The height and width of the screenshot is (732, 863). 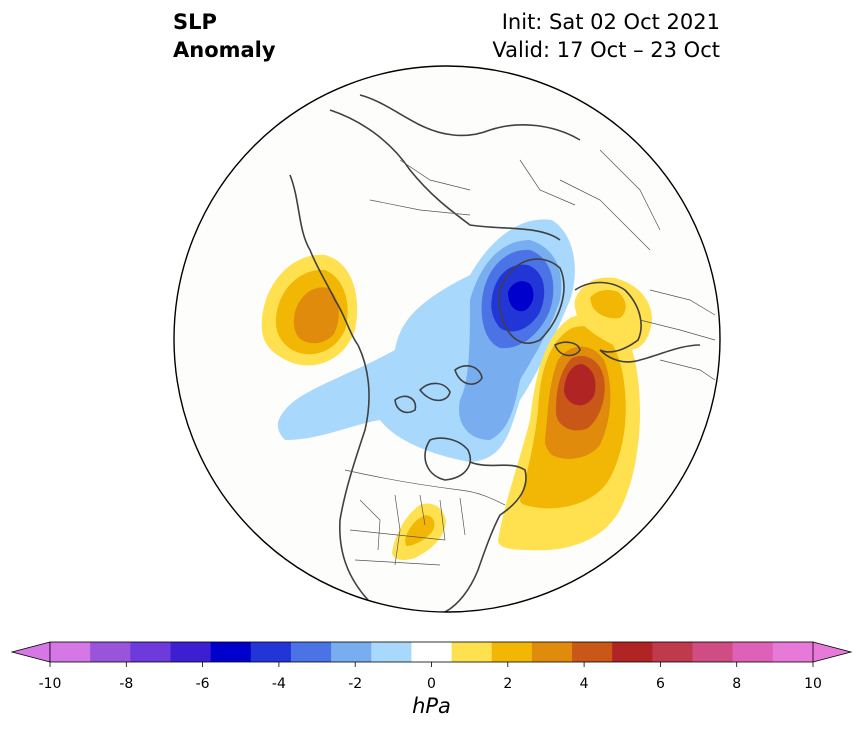 I want to click on colorbar-units: hPa, so click(x=431, y=706).